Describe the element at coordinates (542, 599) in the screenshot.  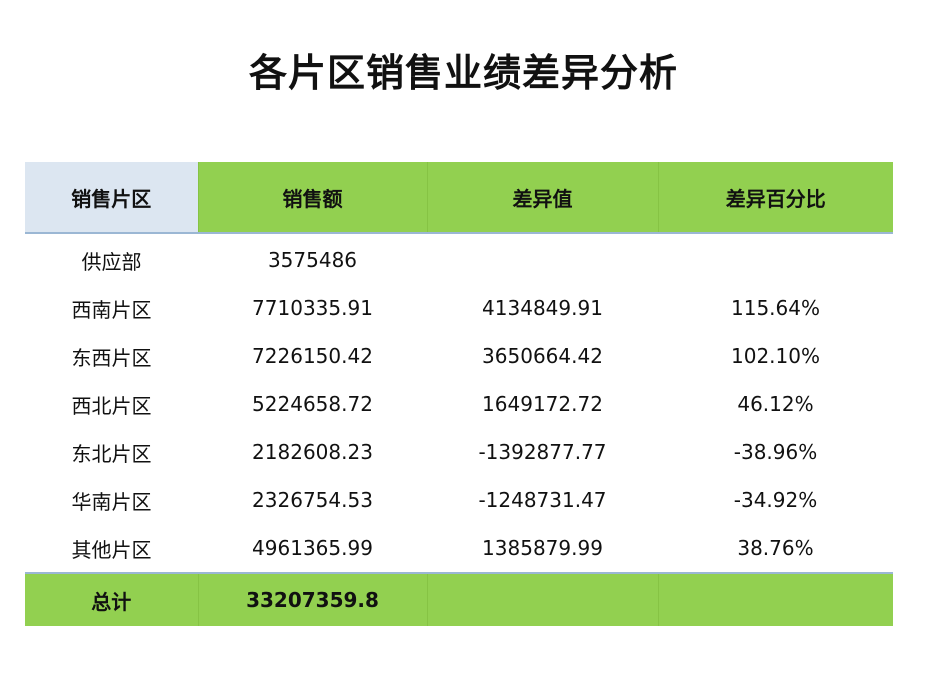
I see `total-diff` at that location.